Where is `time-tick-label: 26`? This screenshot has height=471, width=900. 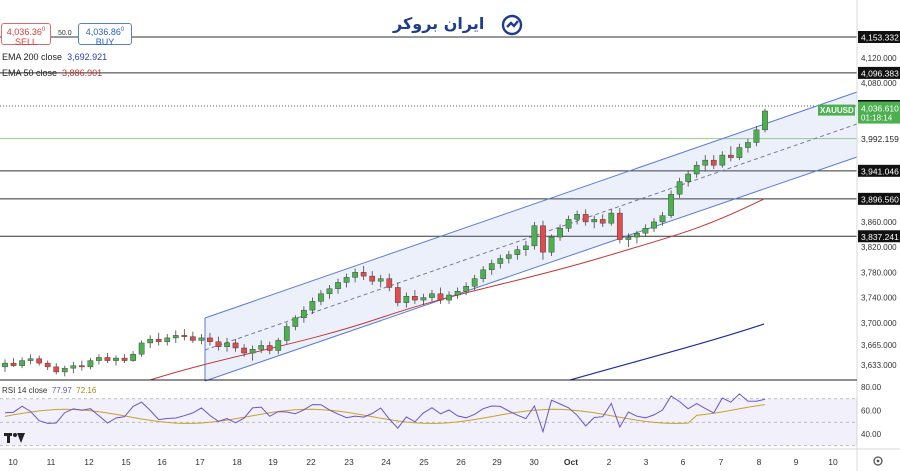
time-tick-label: 26 is located at coordinates (461, 462).